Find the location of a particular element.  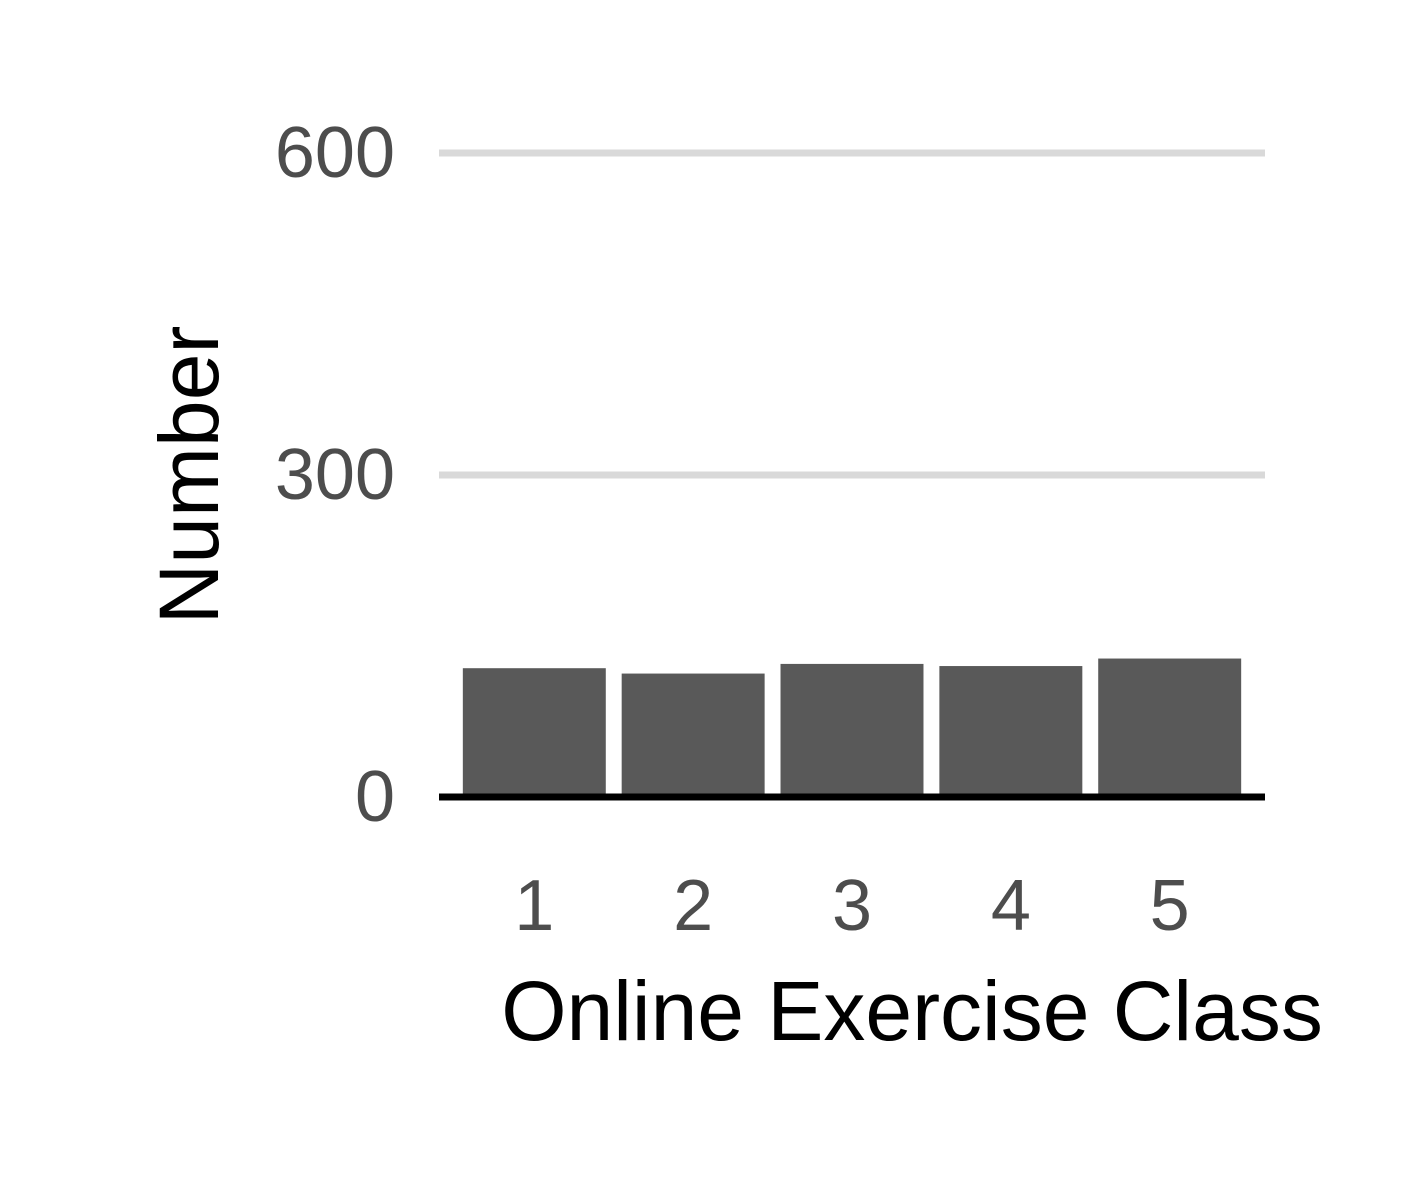

x-tick-label-3: 3 is located at coordinates (852, 906).